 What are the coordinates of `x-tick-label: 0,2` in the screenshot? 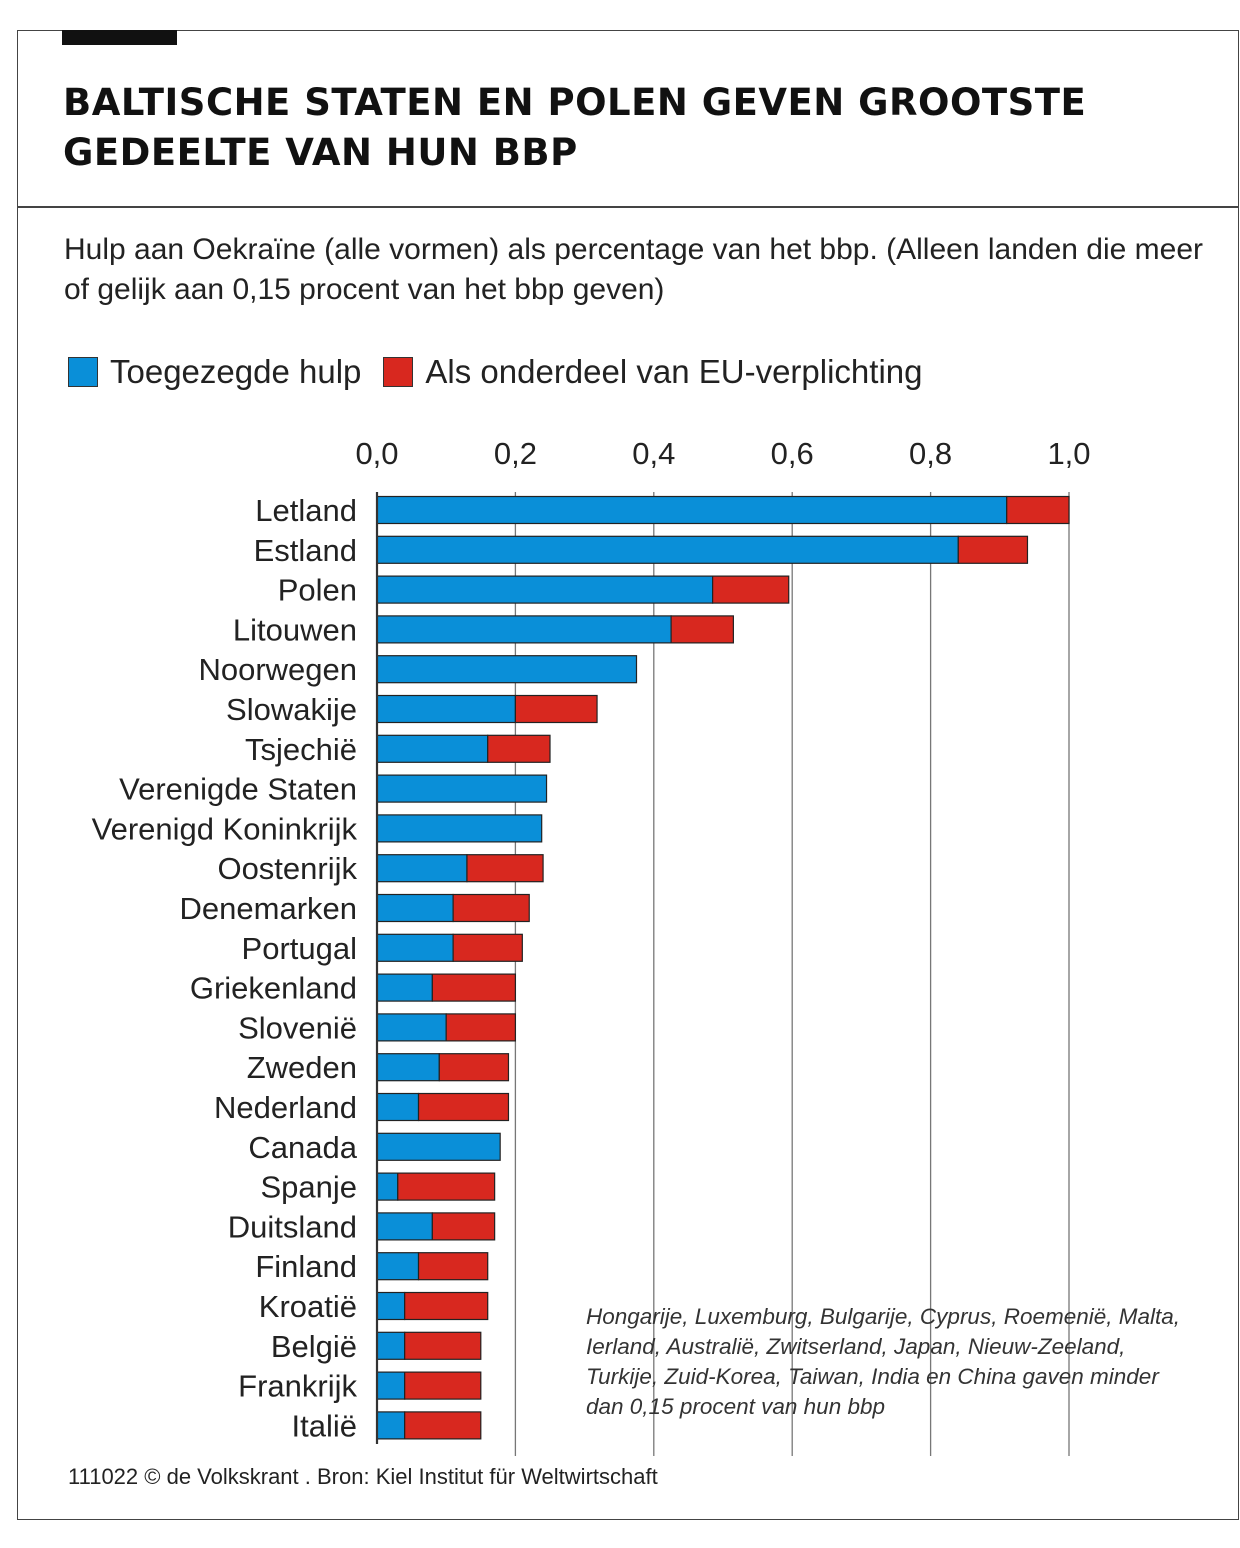 It's located at (515, 453).